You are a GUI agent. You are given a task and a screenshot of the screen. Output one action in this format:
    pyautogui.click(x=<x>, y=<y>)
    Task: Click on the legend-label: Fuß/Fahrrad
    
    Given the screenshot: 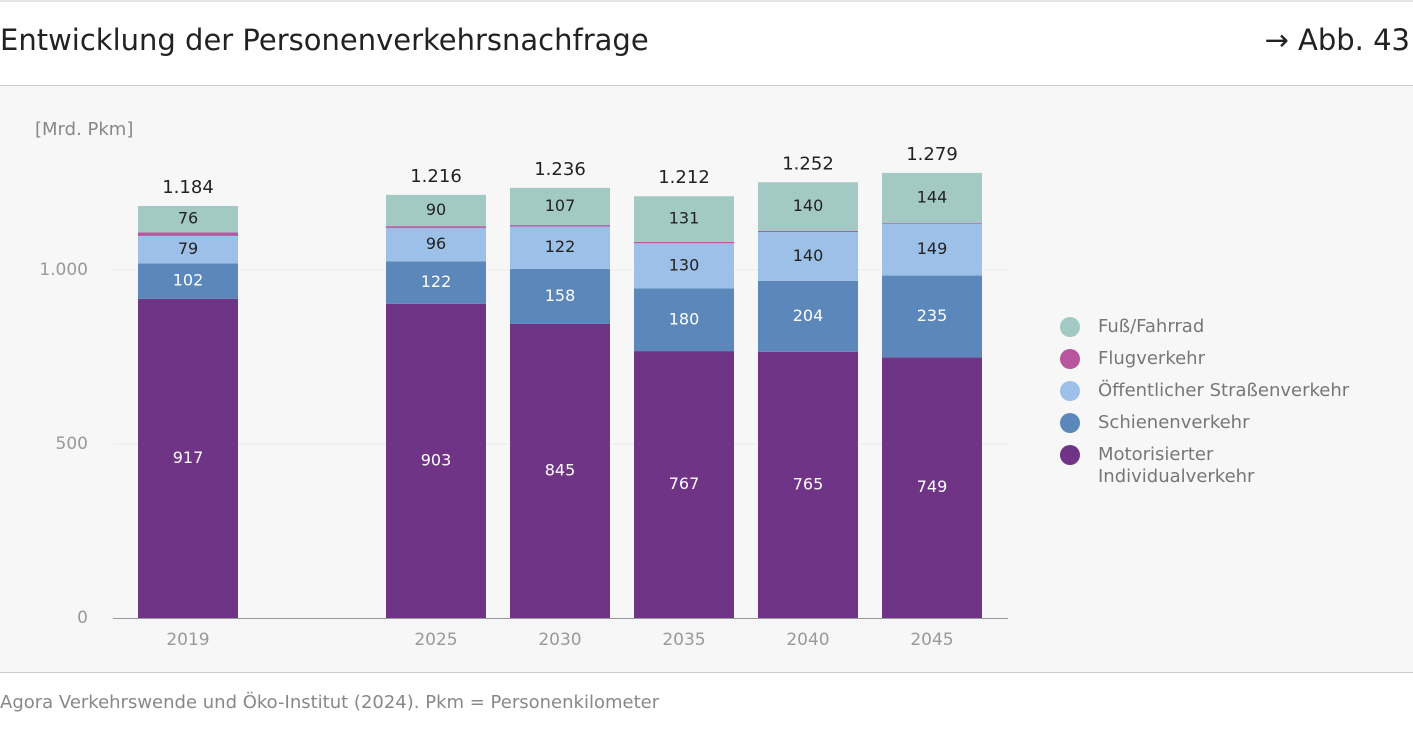 What is the action you would take?
    pyautogui.click(x=1151, y=326)
    